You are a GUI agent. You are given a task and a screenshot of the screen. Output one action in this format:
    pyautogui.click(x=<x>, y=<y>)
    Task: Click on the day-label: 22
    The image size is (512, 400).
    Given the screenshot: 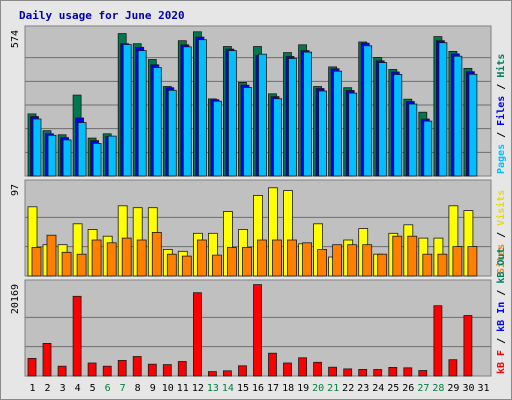 What is the action you would take?
    pyautogui.click(x=348, y=388)
    